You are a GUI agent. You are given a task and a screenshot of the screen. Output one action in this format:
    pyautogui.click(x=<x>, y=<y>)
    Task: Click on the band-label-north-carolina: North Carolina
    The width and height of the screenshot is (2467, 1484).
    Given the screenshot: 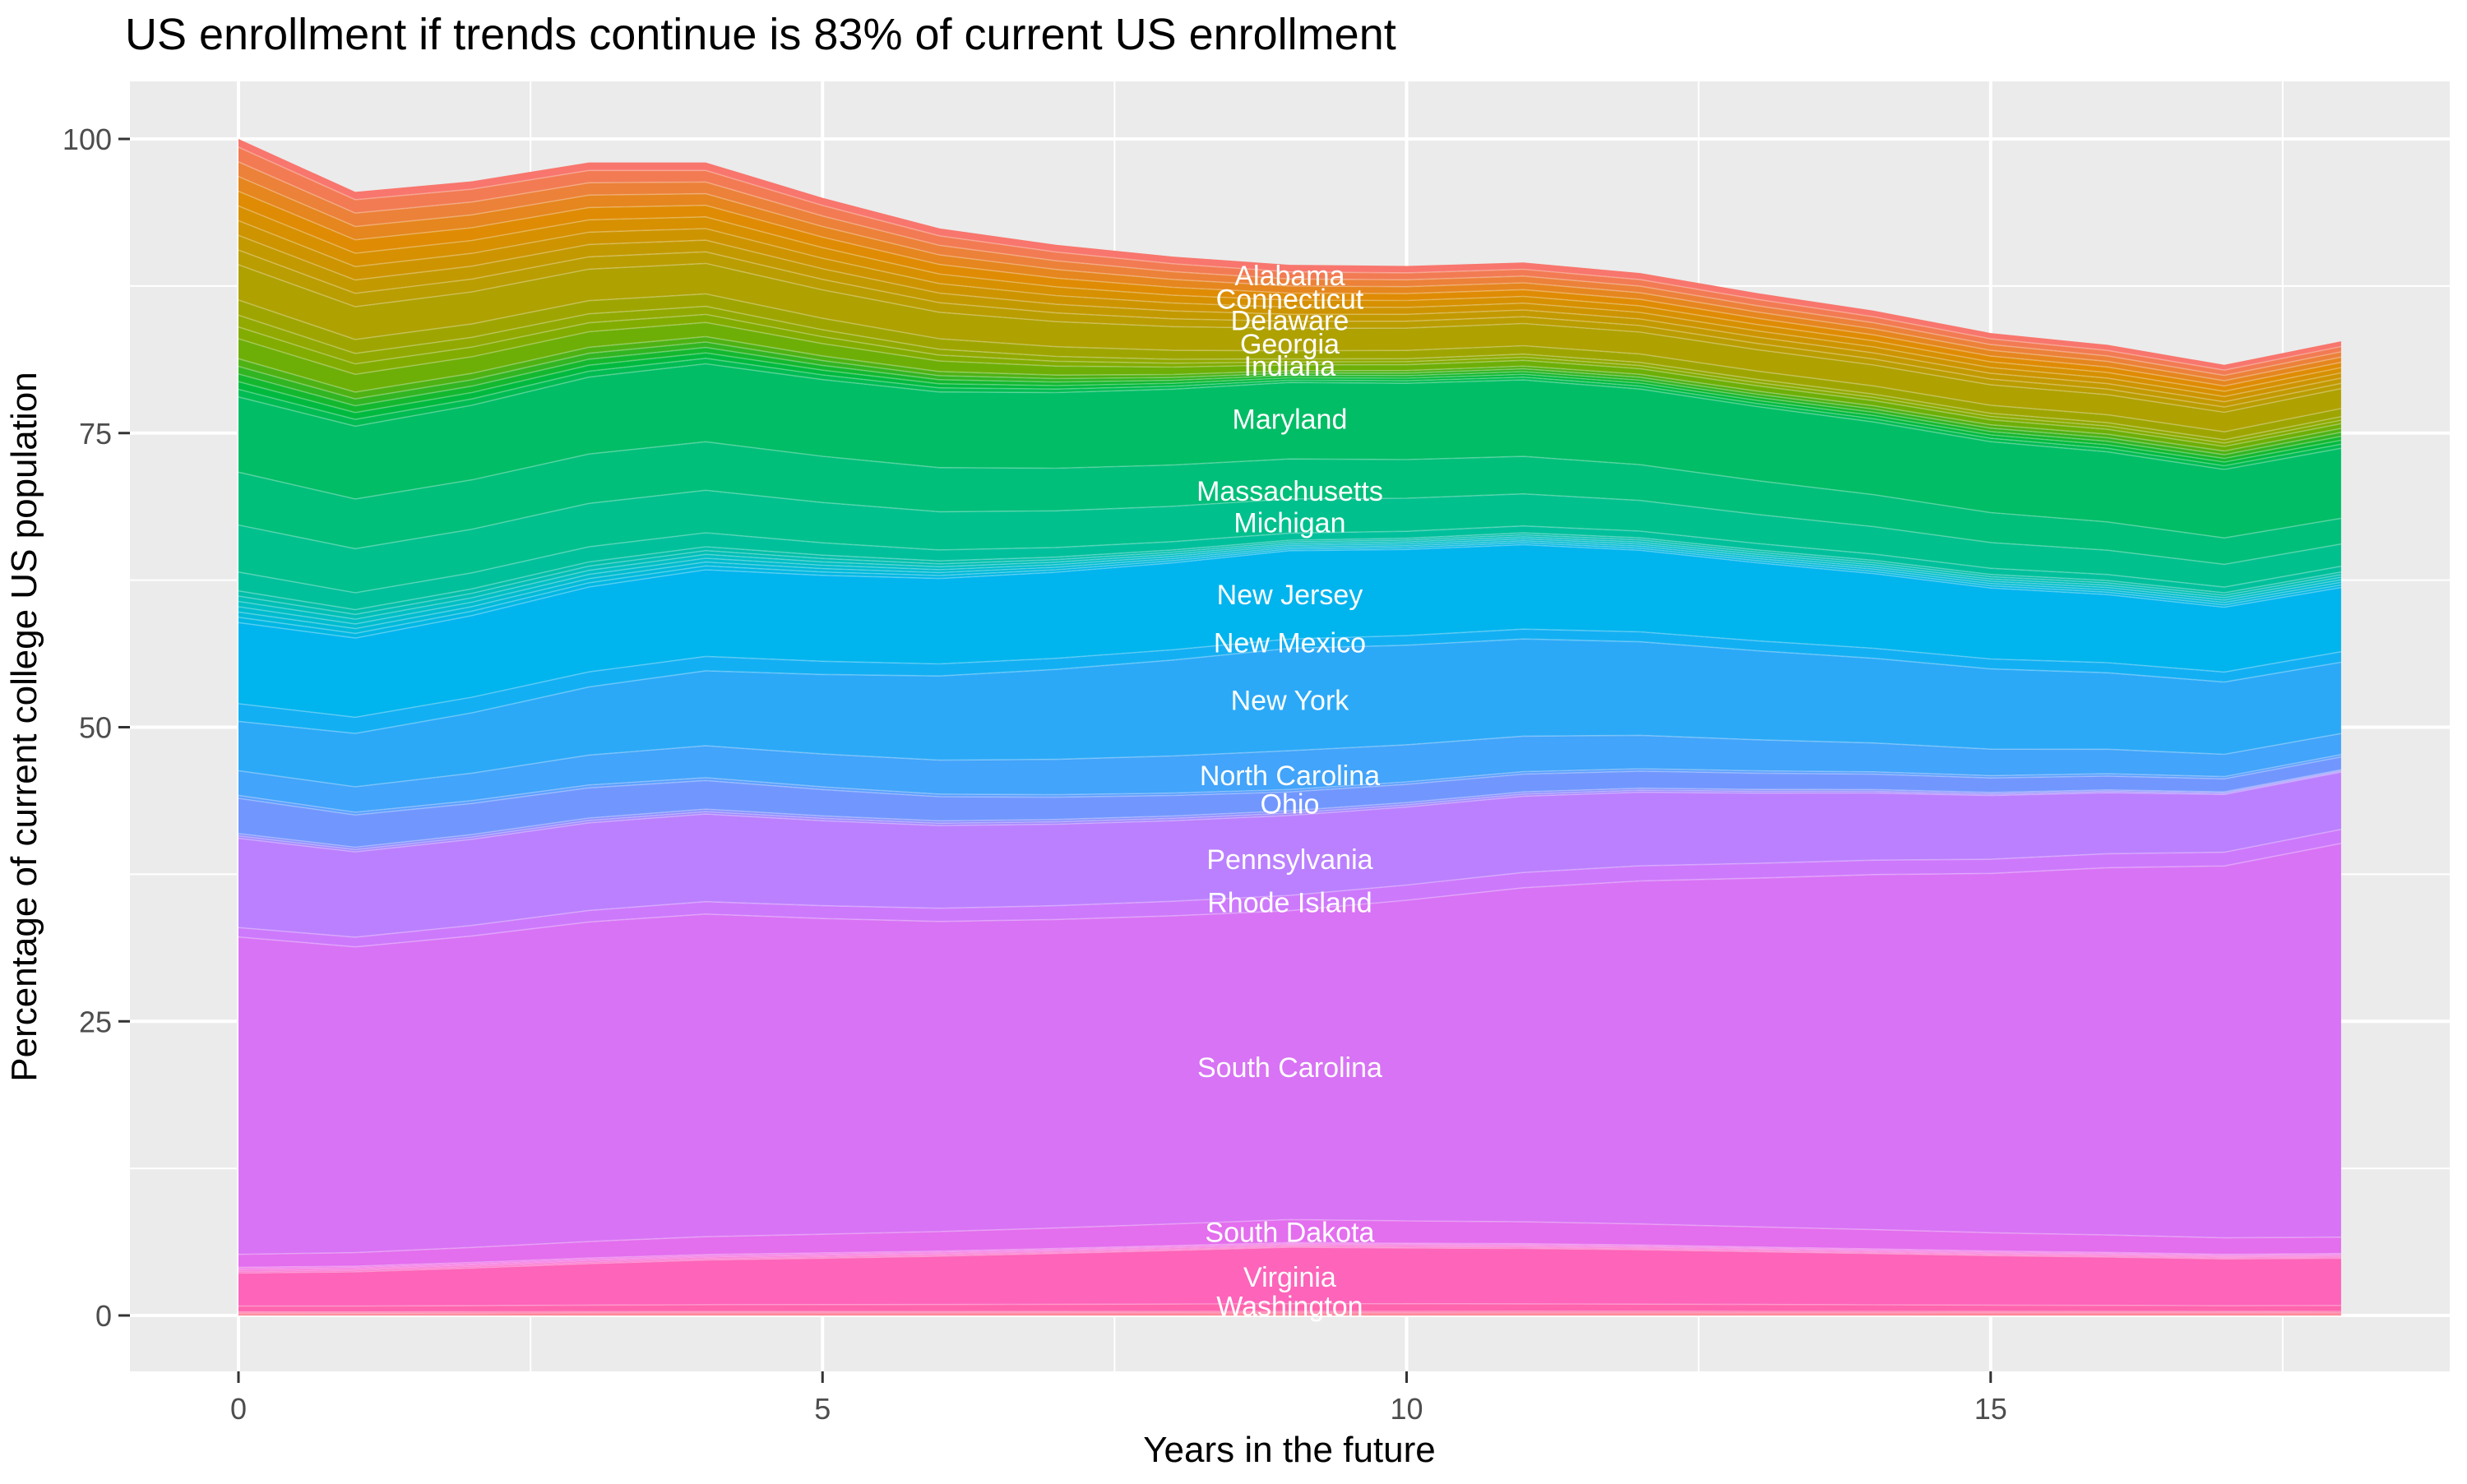 What is the action you would take?
    pyautogui.click(x=1290, y=776)
    